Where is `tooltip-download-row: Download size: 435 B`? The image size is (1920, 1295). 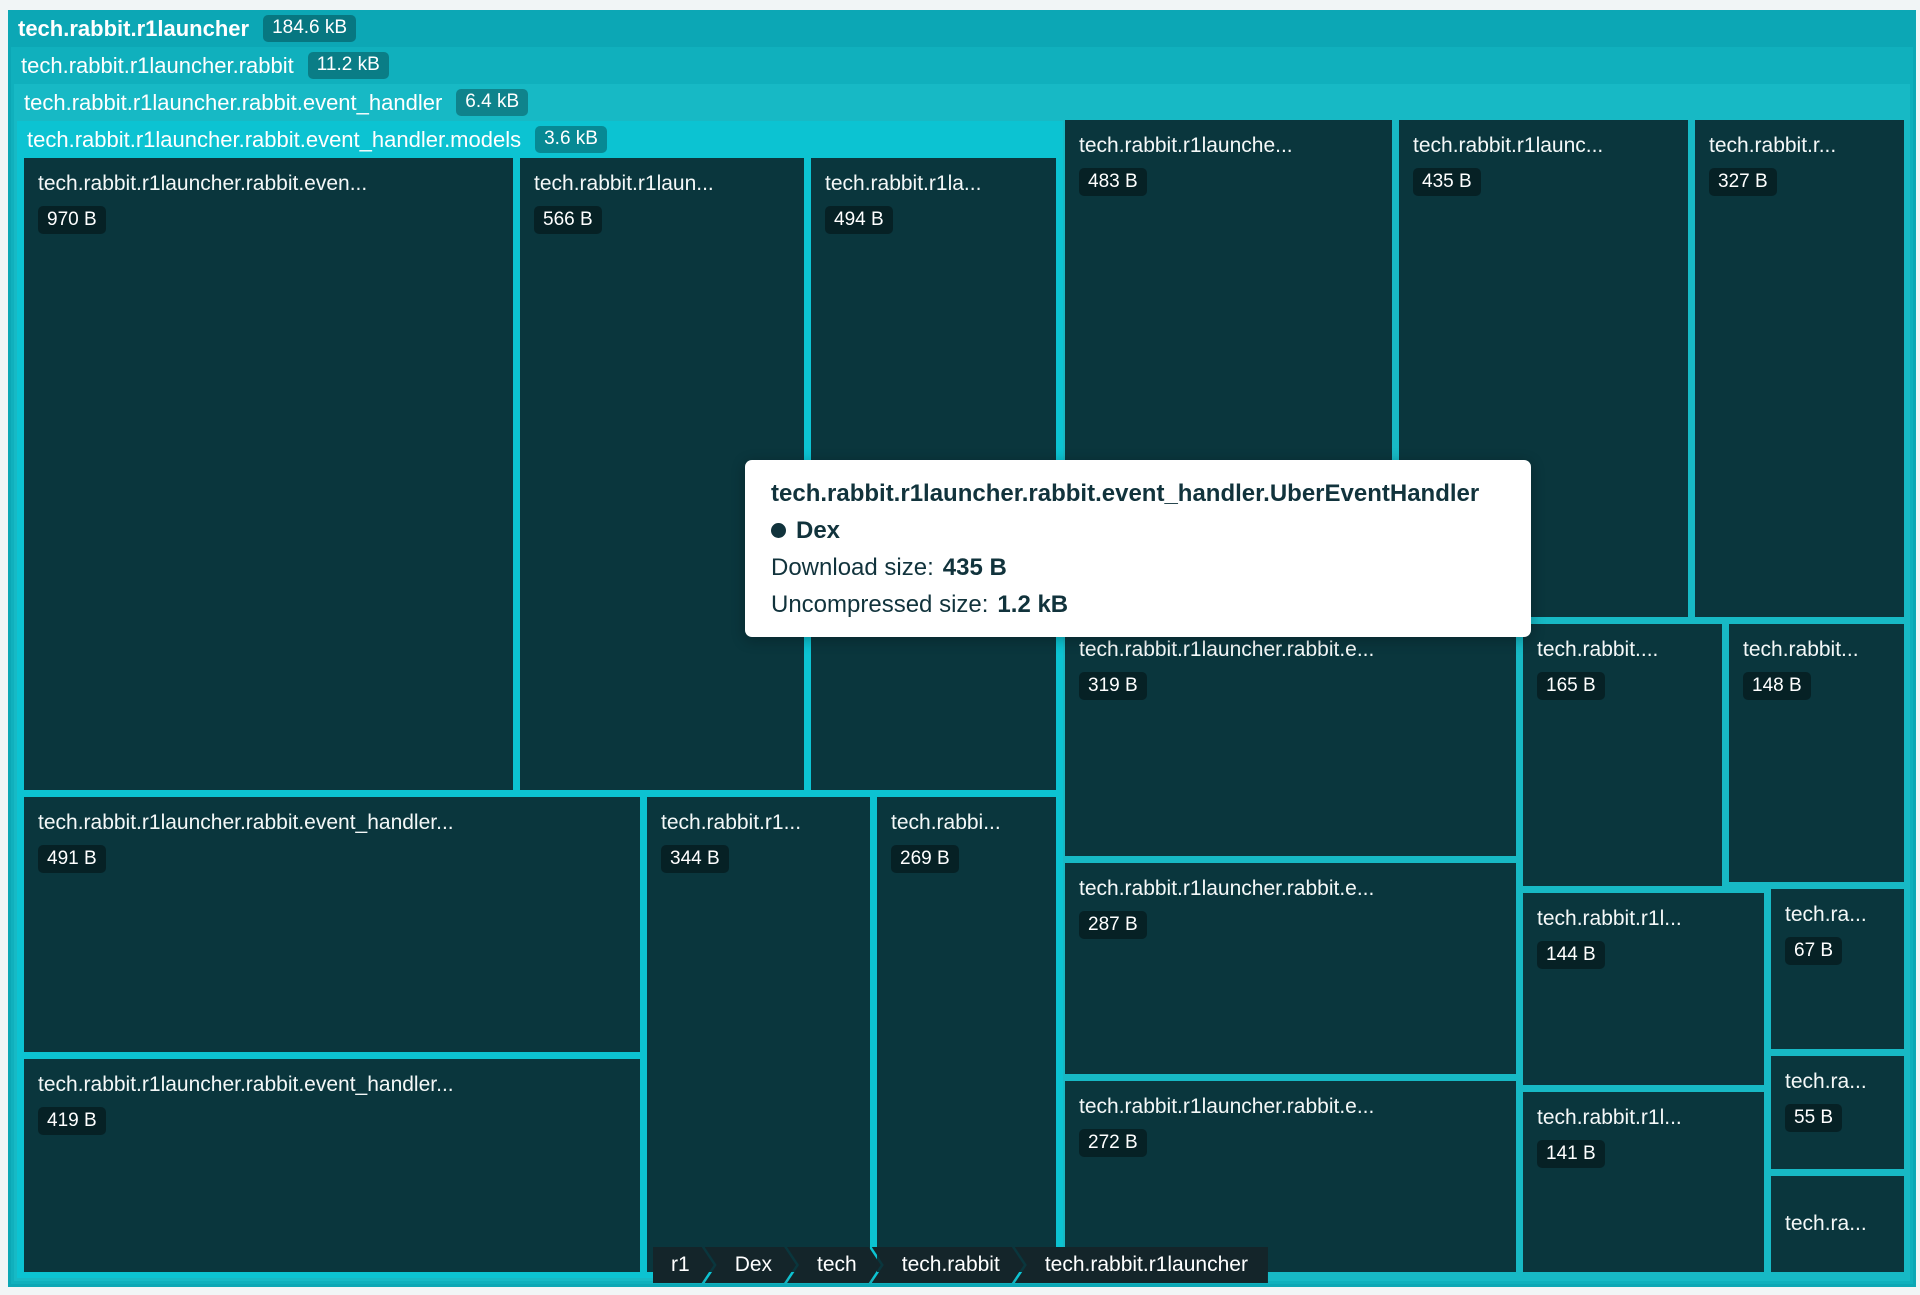 tooltip-download-row: Download size: 435 B is located at coordinates (1138, 567).